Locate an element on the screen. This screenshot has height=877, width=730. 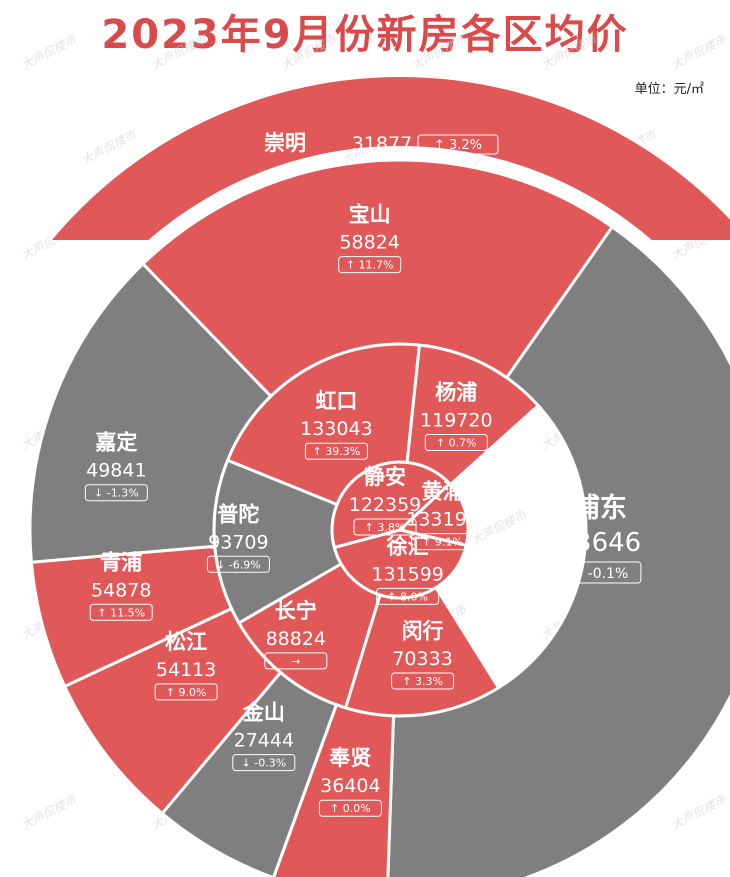
district-name: 徐汇 is located at coordinates (407, 546).